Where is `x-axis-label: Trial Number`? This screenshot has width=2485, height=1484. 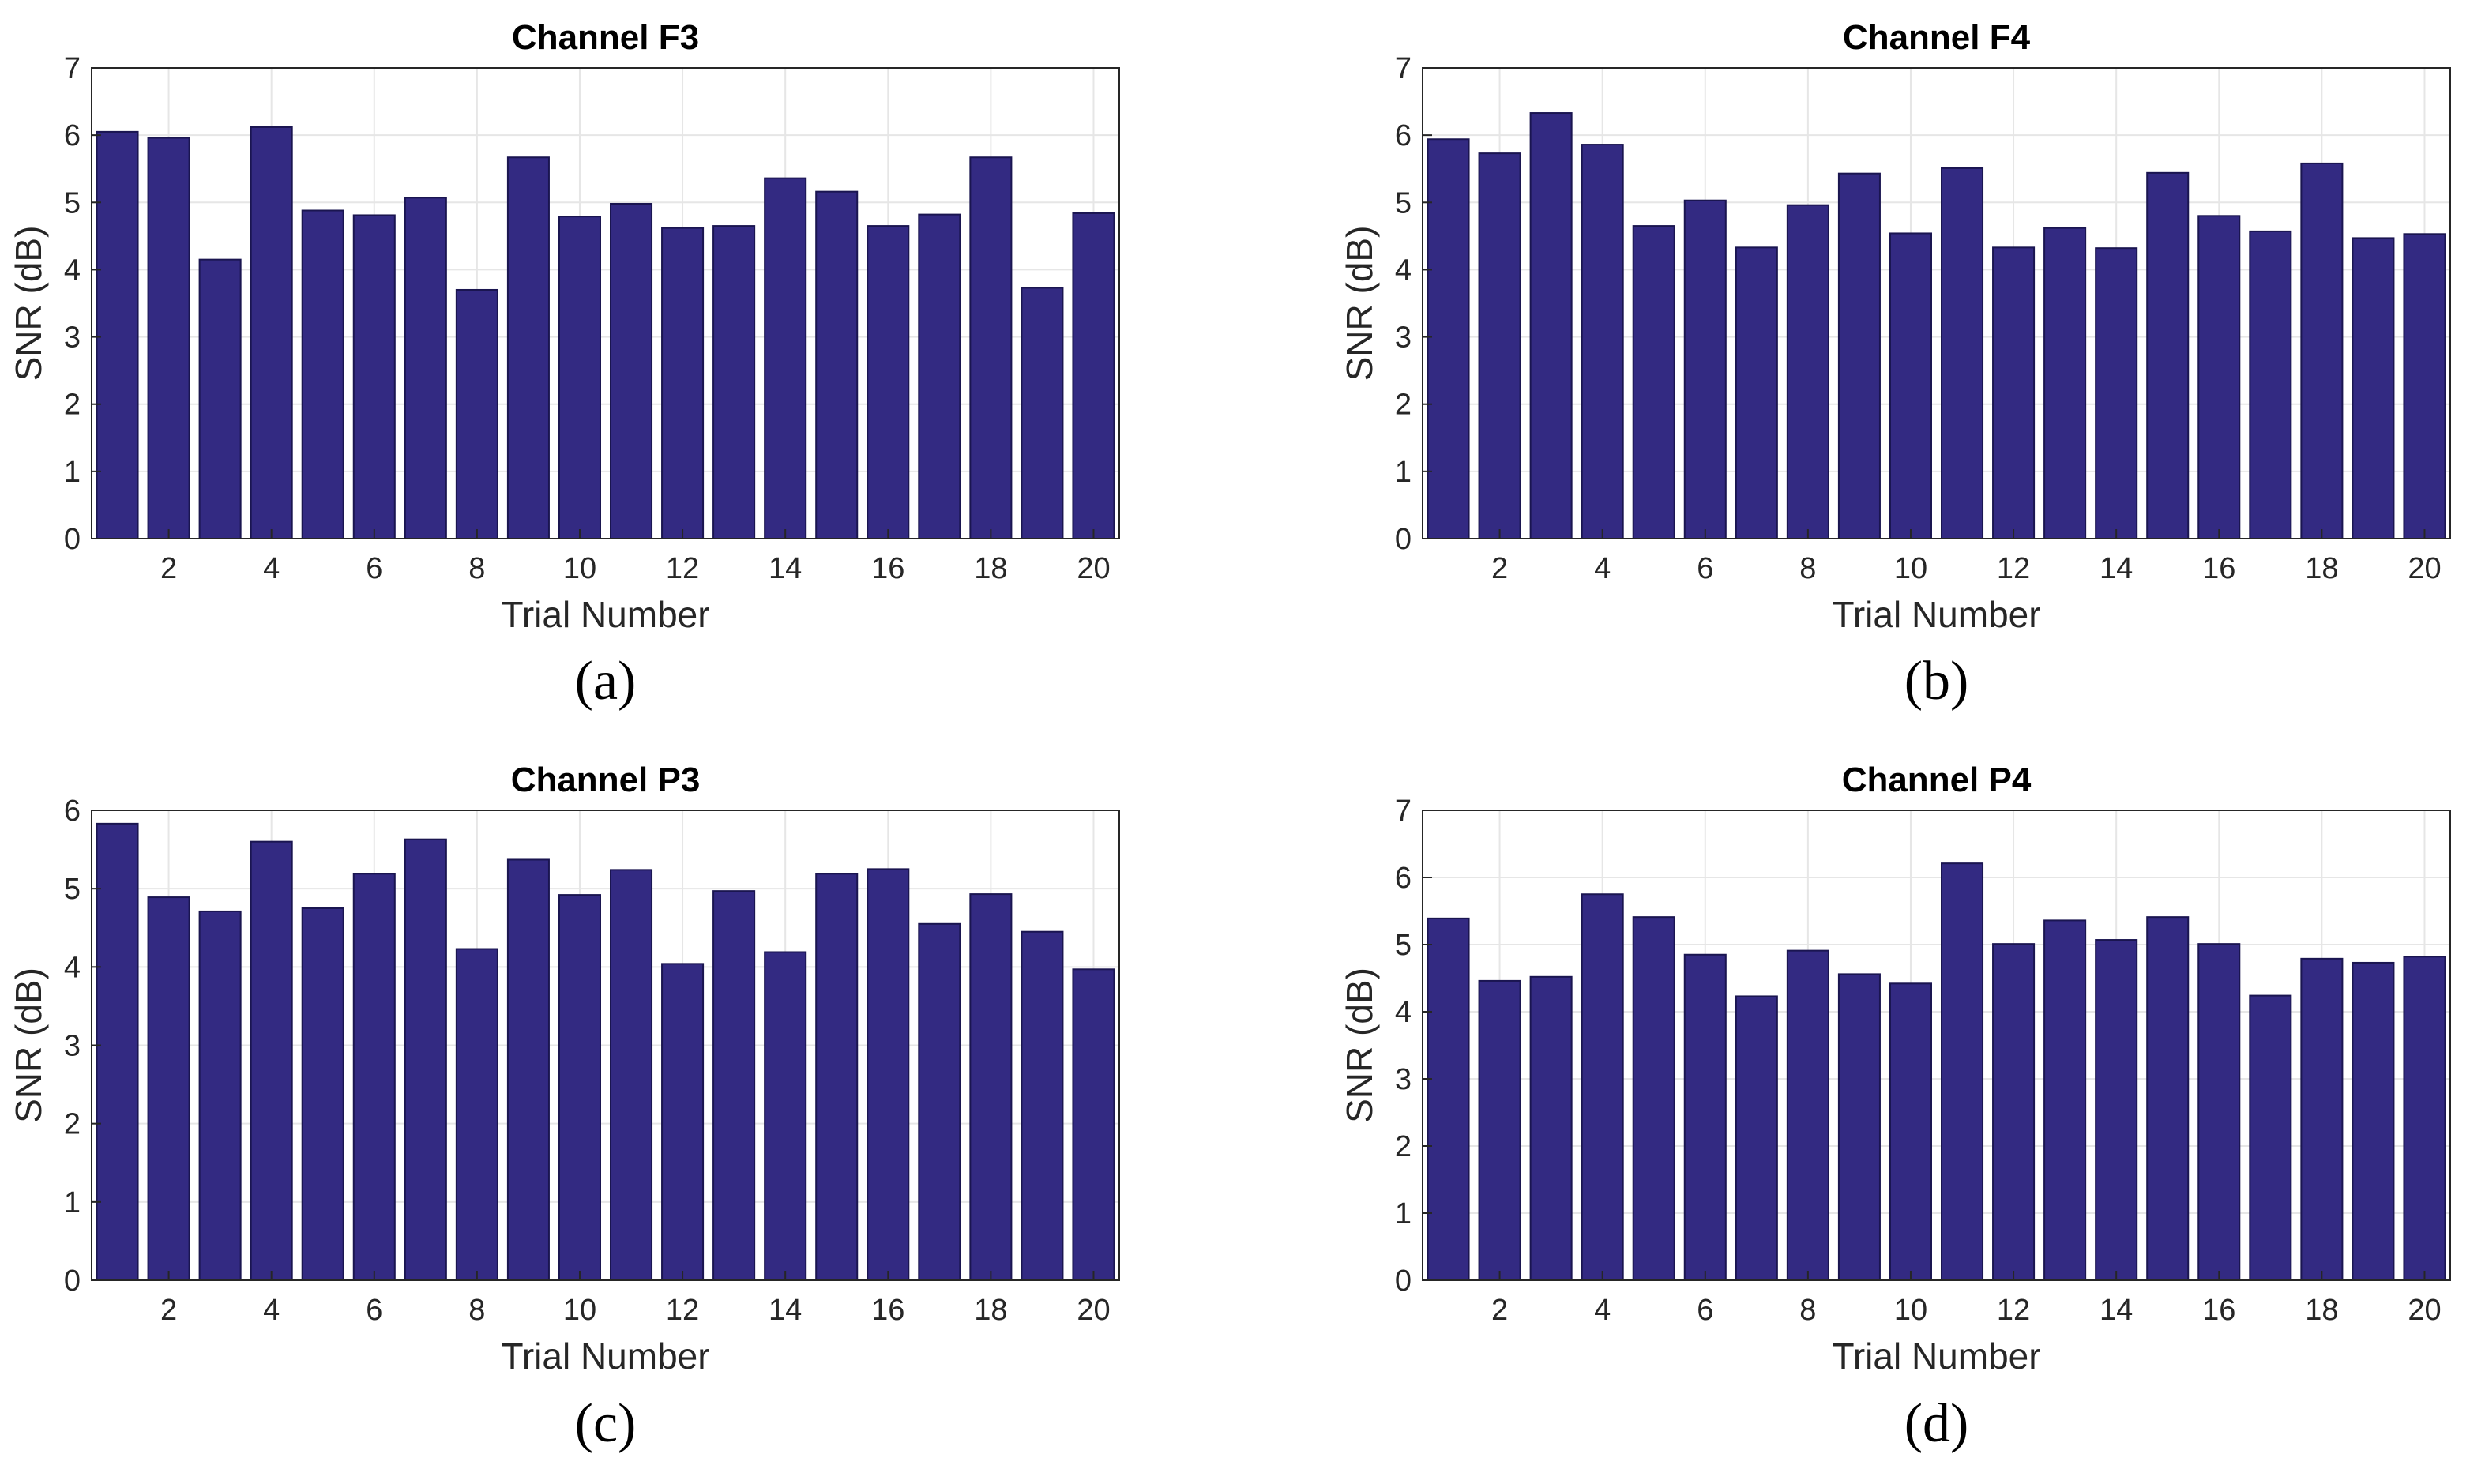
x-axis-label: Trial Number is located at coordinates (605, 1357).